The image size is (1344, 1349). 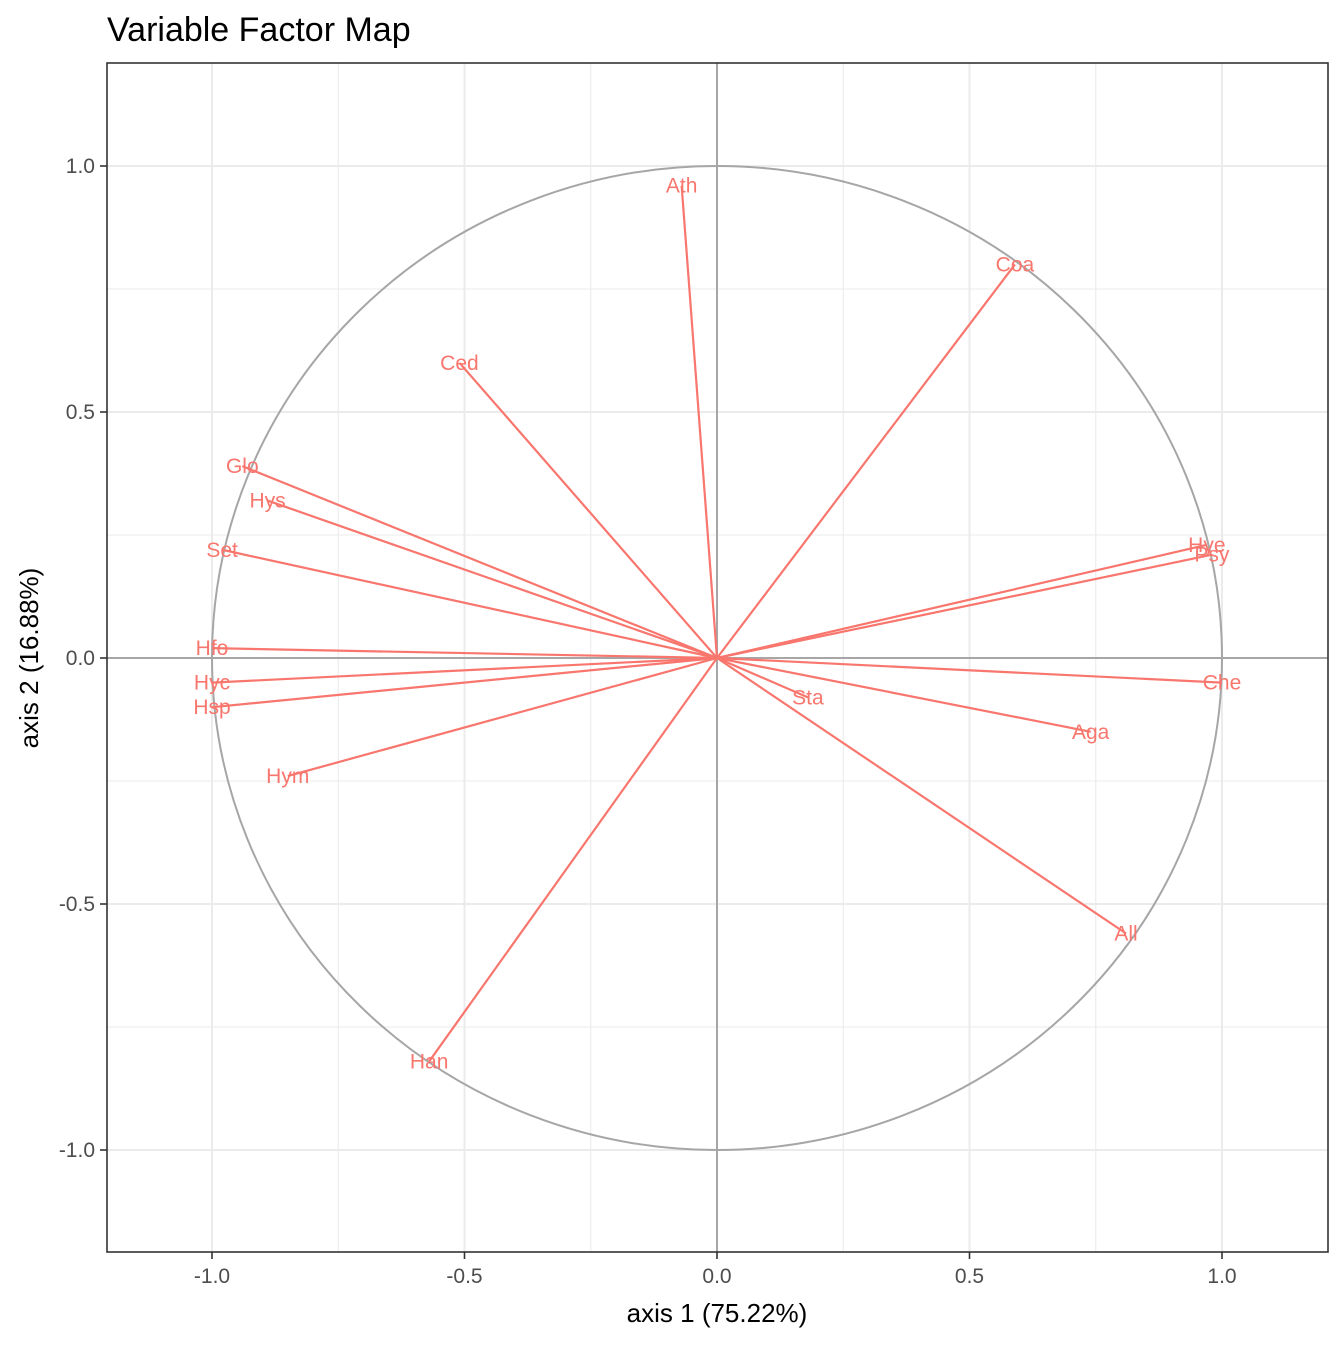 I want to click on arrow-hyc, so click(x=464, y=670).